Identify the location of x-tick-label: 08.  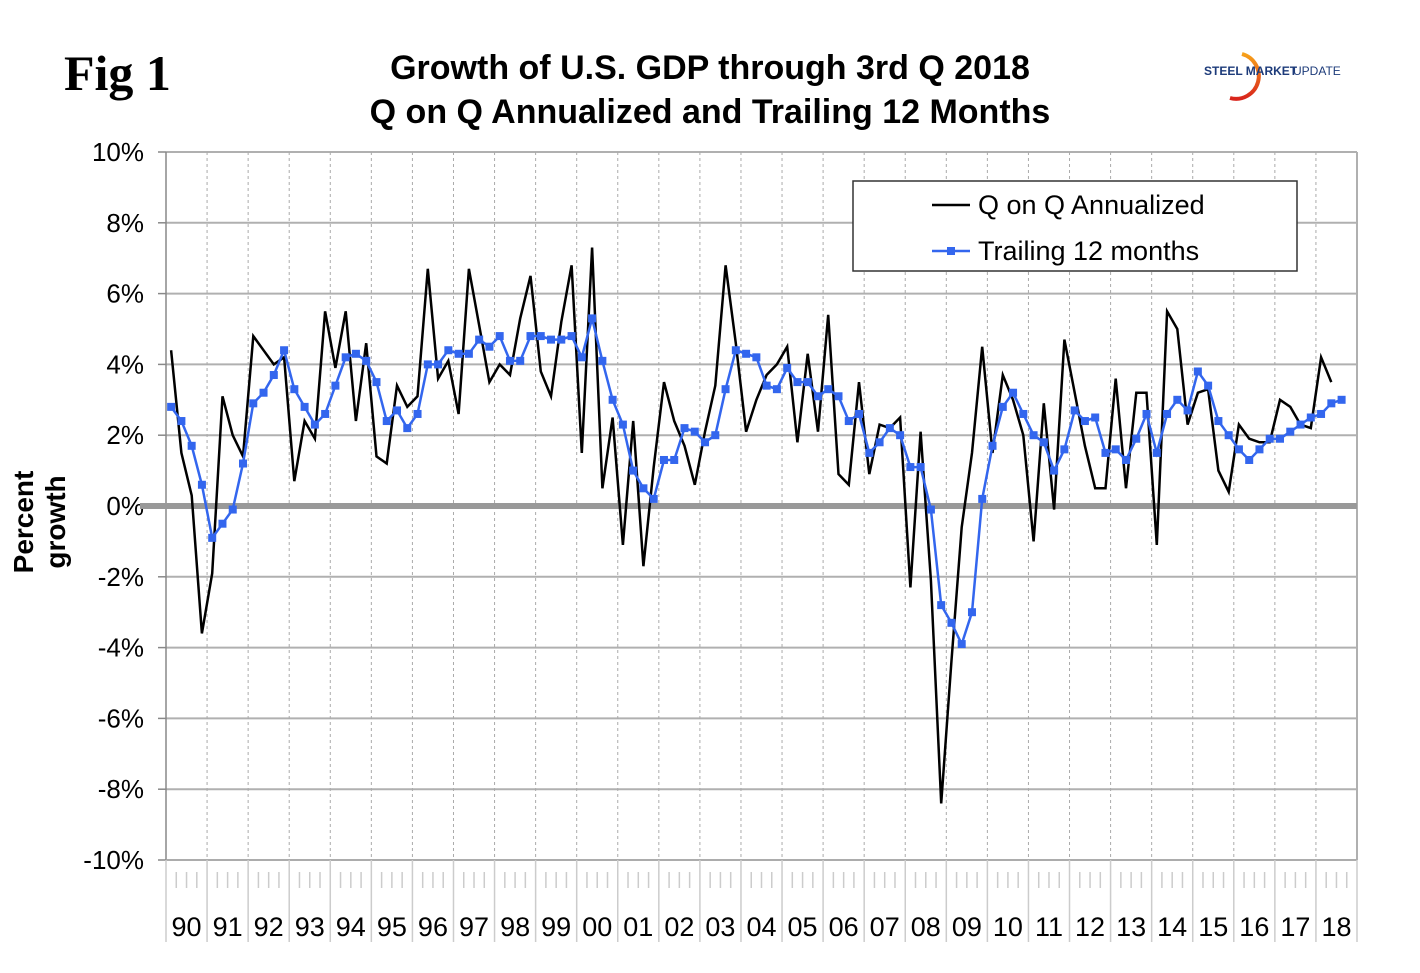
(926, 927).